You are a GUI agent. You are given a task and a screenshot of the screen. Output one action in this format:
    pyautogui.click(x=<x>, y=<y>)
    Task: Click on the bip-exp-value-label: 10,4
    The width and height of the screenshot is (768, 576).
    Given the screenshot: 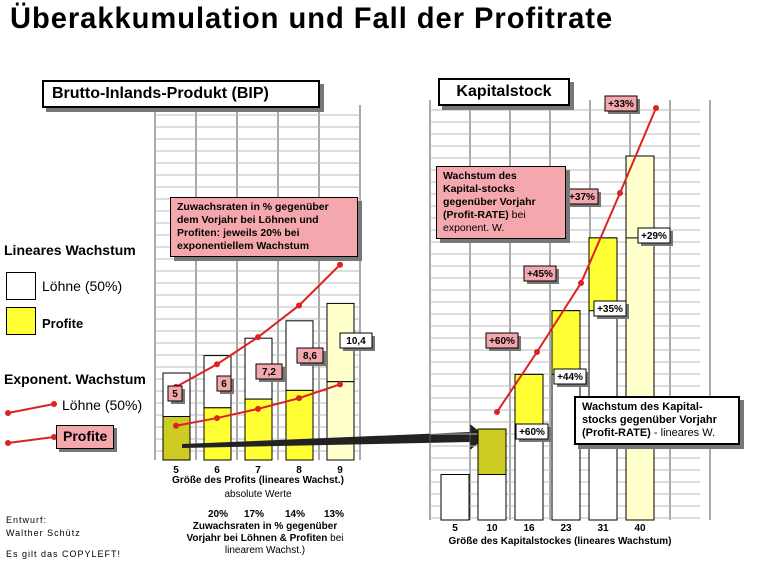 What is the action you would take?
    pyautogui.click(x=356, y=341)
    